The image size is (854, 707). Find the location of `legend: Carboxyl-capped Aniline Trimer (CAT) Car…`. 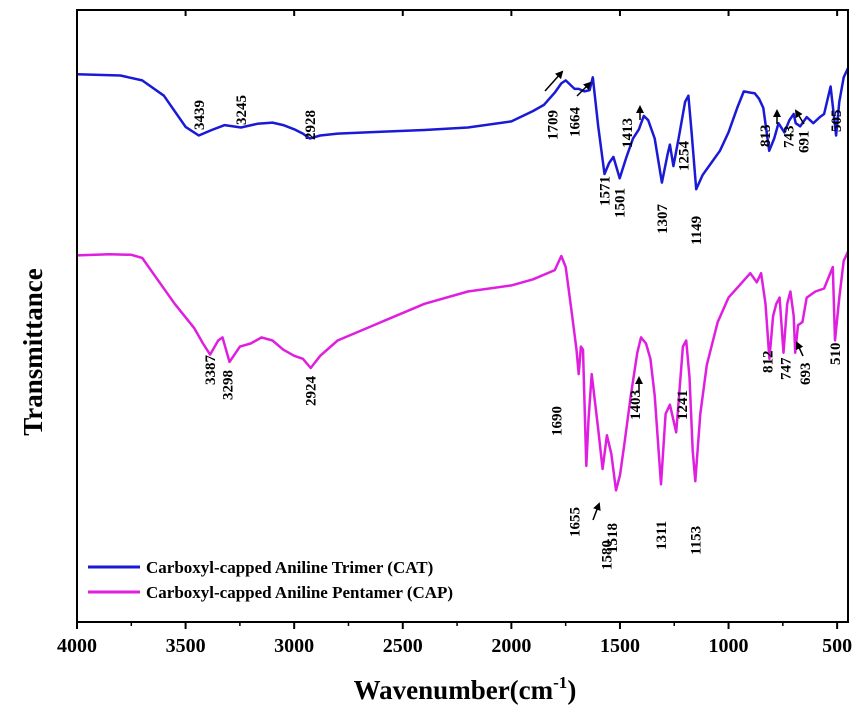

legend: Carboxyl-capped Aniline Trimer (CAT) Car… is located at coordinates (270, 580).